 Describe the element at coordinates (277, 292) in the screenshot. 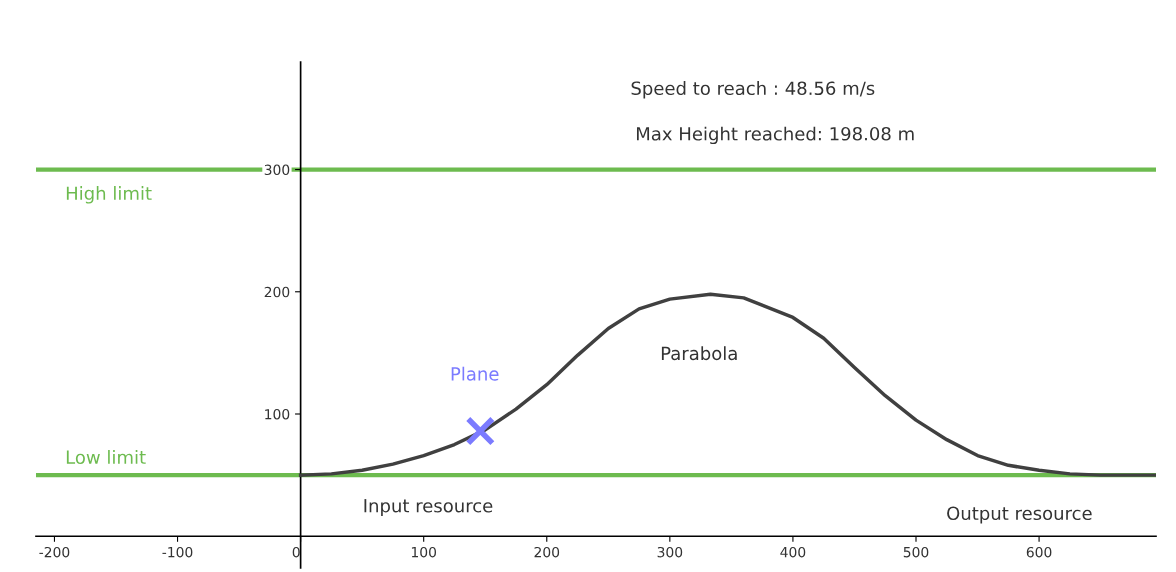

I see `y-tick-label: 200` at that location.